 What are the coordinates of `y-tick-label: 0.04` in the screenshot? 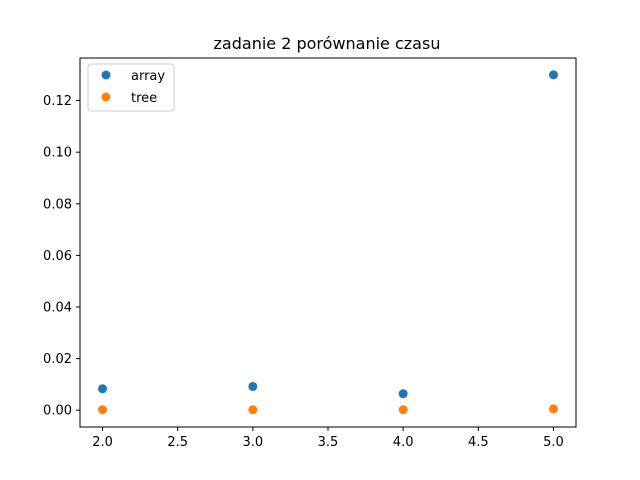 It's located at (57, 308).